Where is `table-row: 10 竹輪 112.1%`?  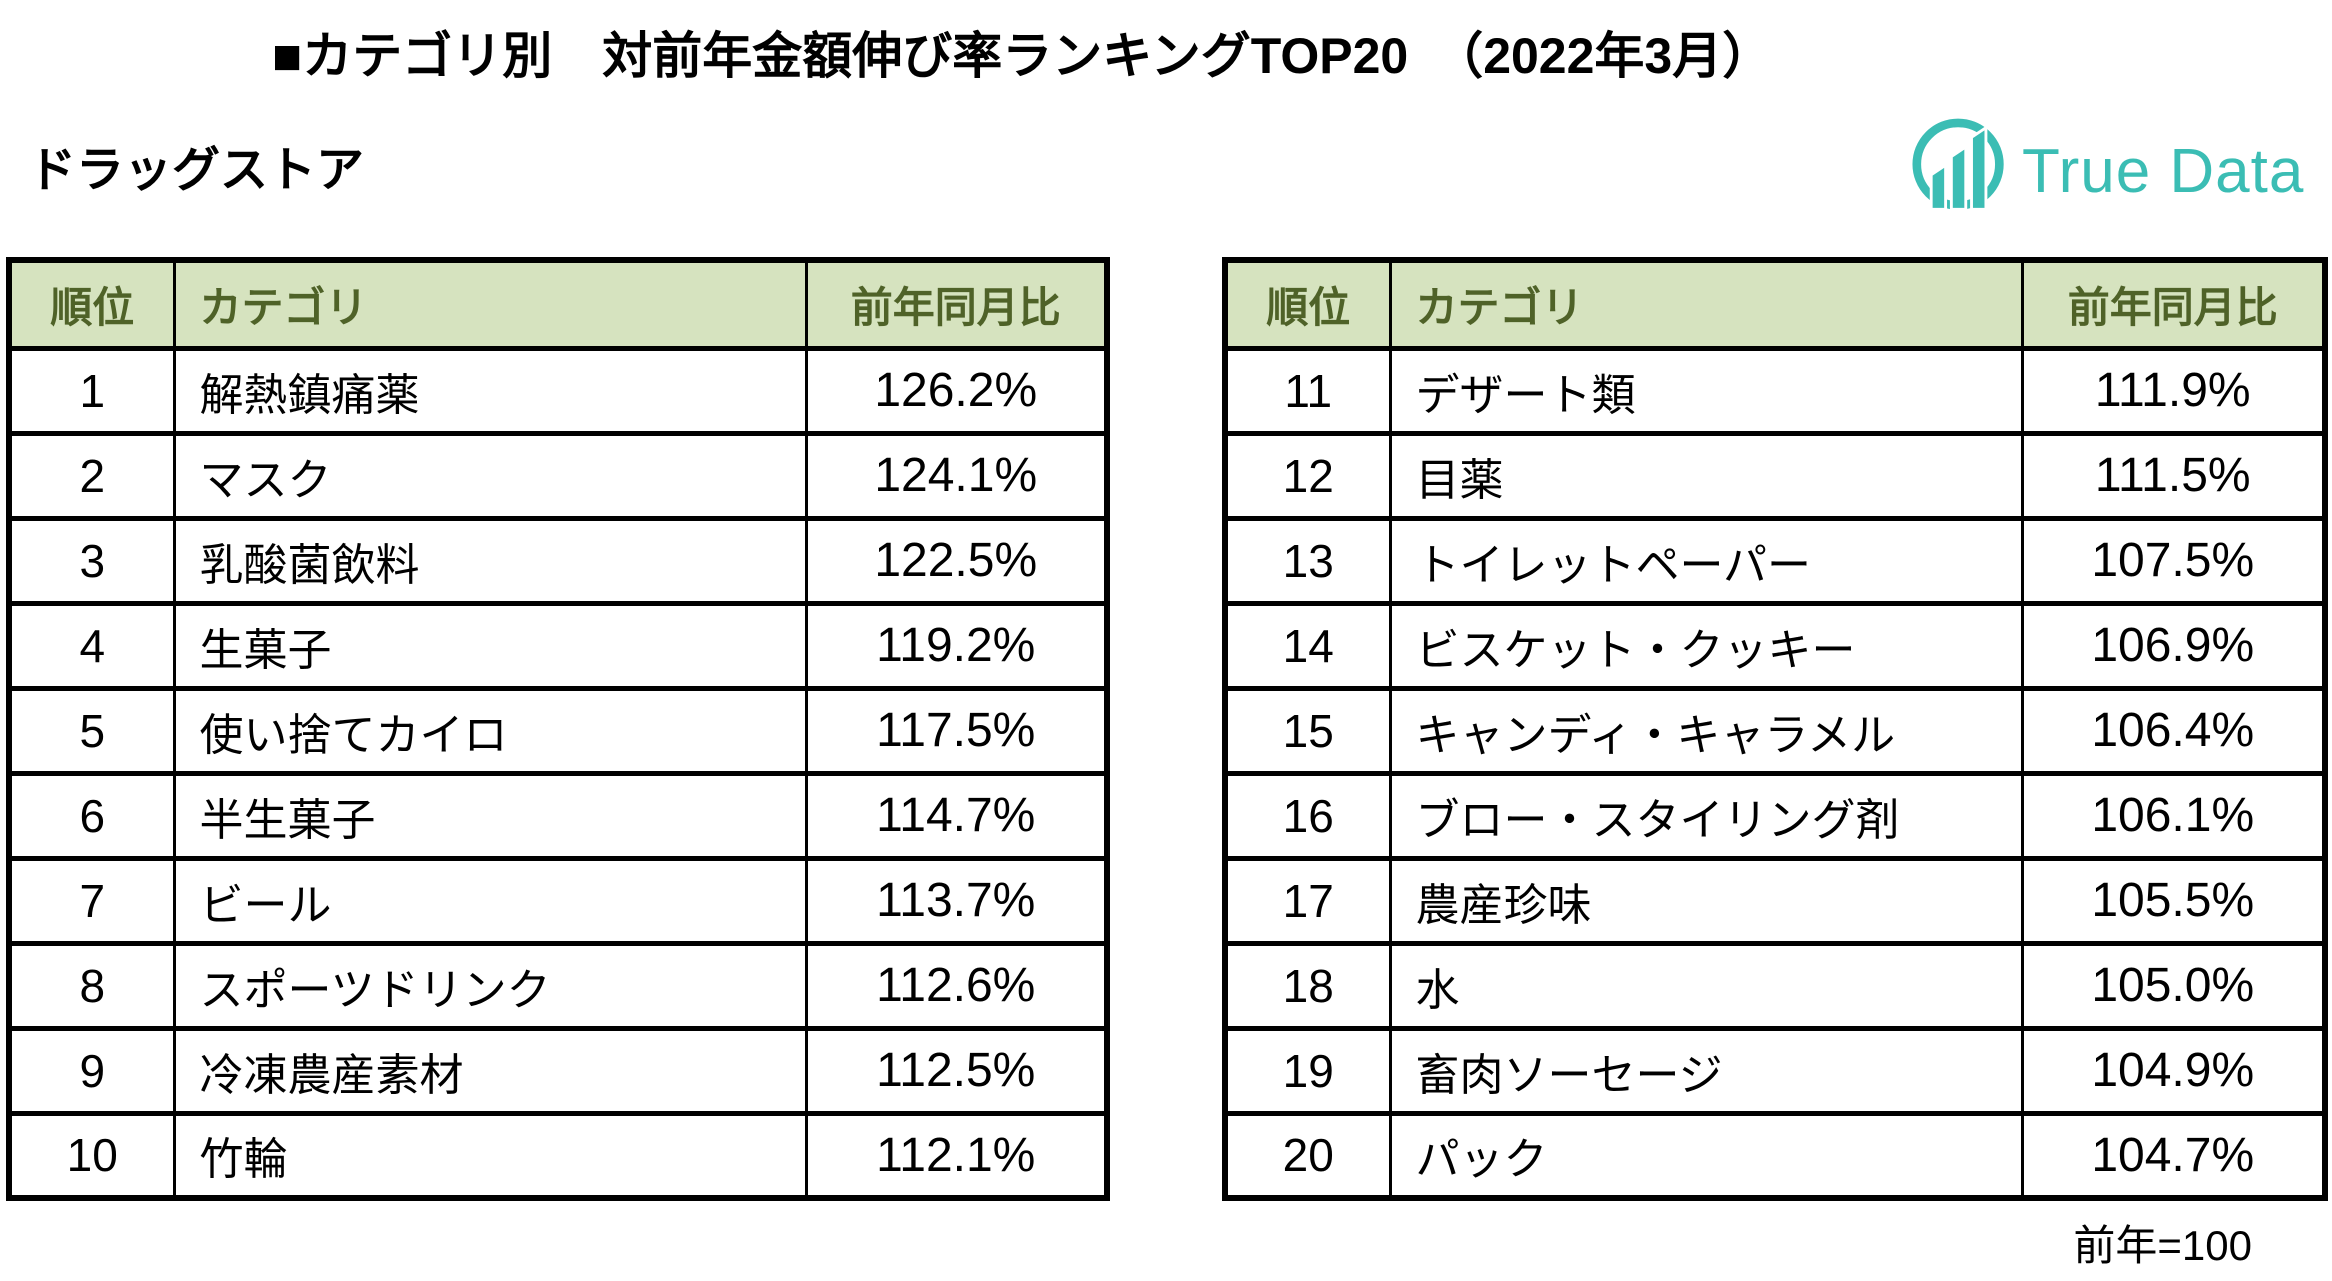
table-row: 10 竹輪 112.1% is located at coordinates (558, 1155).